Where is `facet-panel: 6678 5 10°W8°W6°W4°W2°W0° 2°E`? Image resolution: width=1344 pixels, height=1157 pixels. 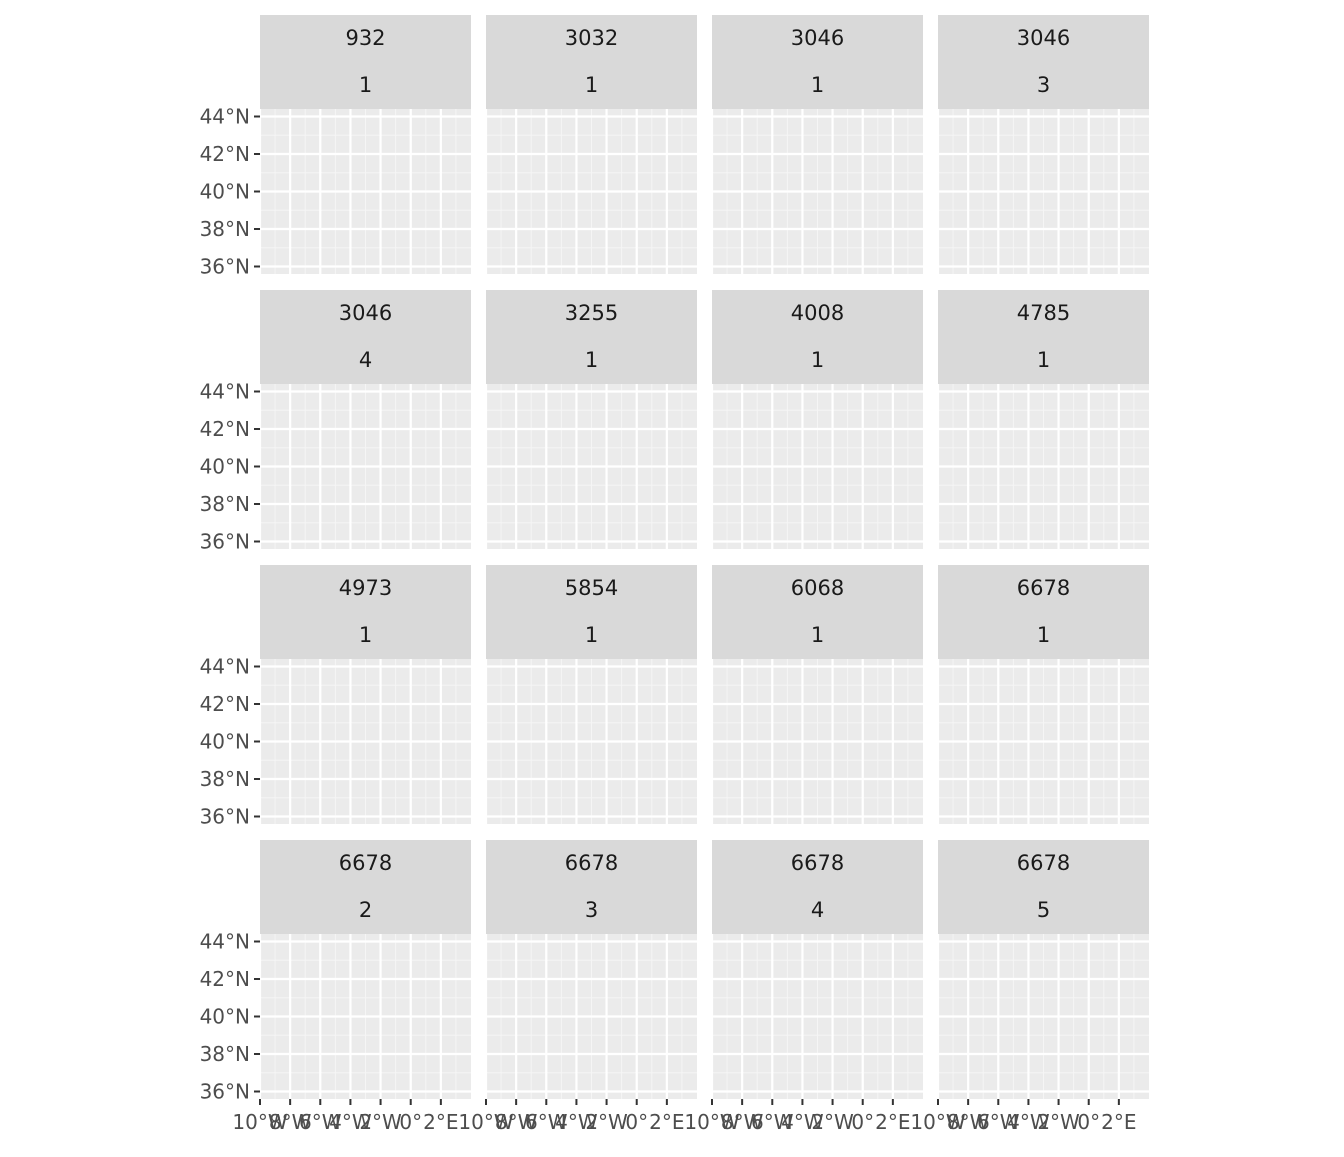 facet-panel: 6678 5 10°W8°W6°W4°W2°W0° 2°E is located at coordinates (1029, 987).